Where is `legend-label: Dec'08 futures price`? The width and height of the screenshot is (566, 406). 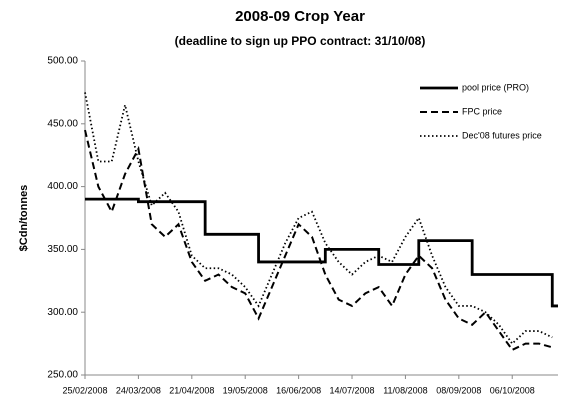 legend-label: Dec'08 futures price is located at coordinates (502, 135).